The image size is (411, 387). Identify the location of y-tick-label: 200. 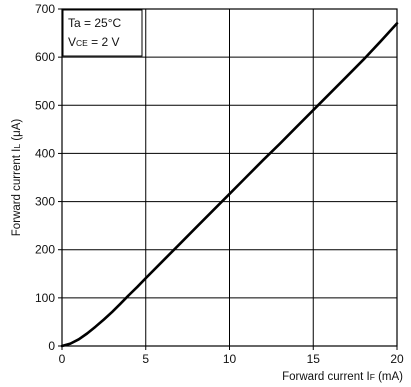
(45, 250).